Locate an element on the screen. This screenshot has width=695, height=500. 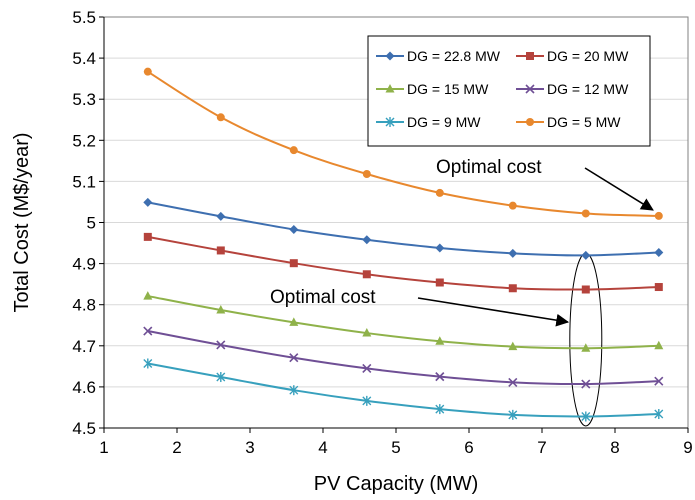
optimal-ellipse is located at coordinates (586, 339).